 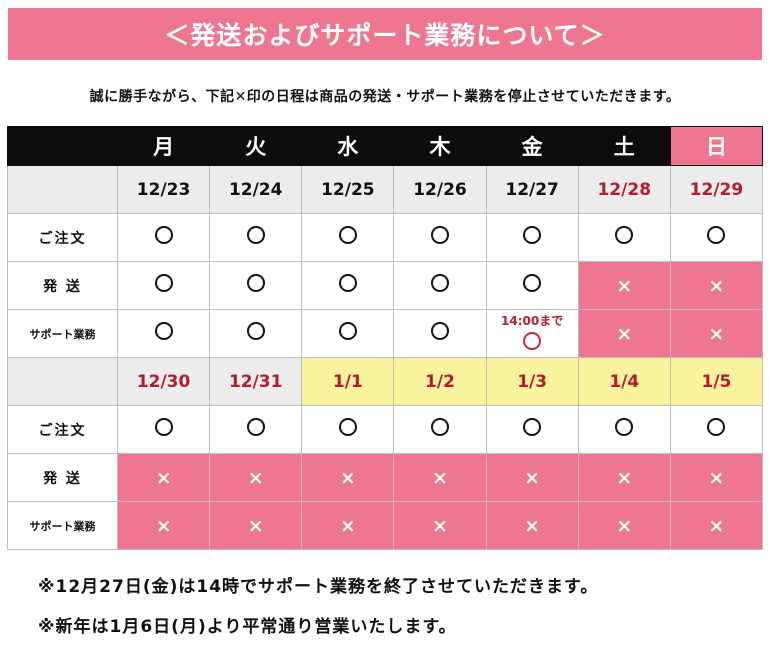 I want to click on date-cell: 12/31, so click(x=256, y=381).